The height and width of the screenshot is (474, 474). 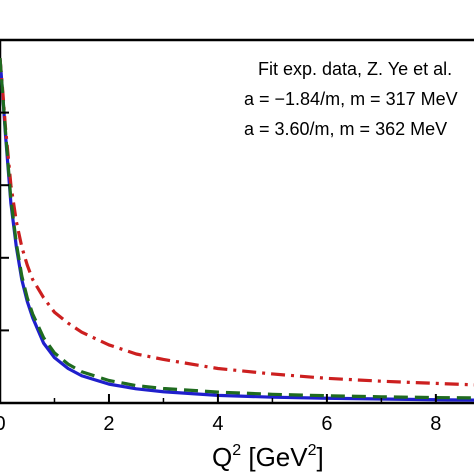 What do you see at coordinates (351, 99) in the screenshot?
I see `legend-entry-2: a = −1.84/m, m = 317 MeV` at bounding box center [351, 99].